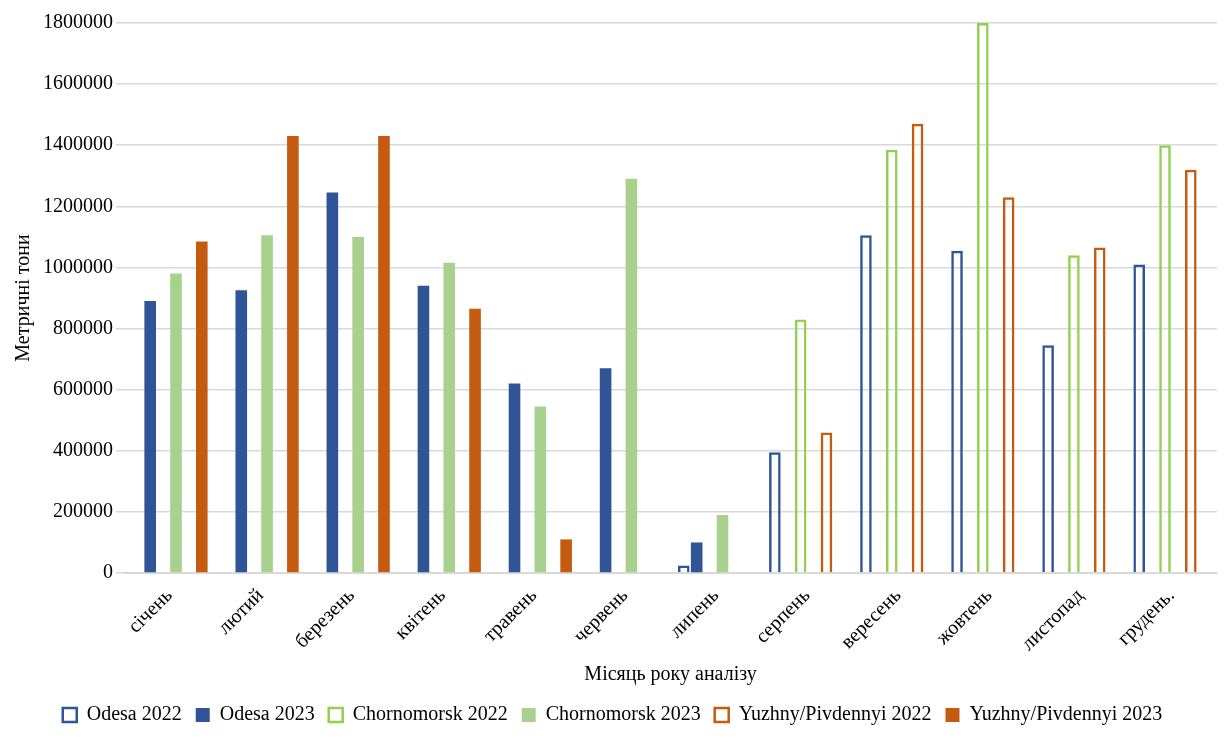 The width and height of the screenshot is (1229, 743). What do you see at coordinates (134, 713) in the screenshot?
I see `legend-label: Odesa 2022` at bounding box center [134, 713].